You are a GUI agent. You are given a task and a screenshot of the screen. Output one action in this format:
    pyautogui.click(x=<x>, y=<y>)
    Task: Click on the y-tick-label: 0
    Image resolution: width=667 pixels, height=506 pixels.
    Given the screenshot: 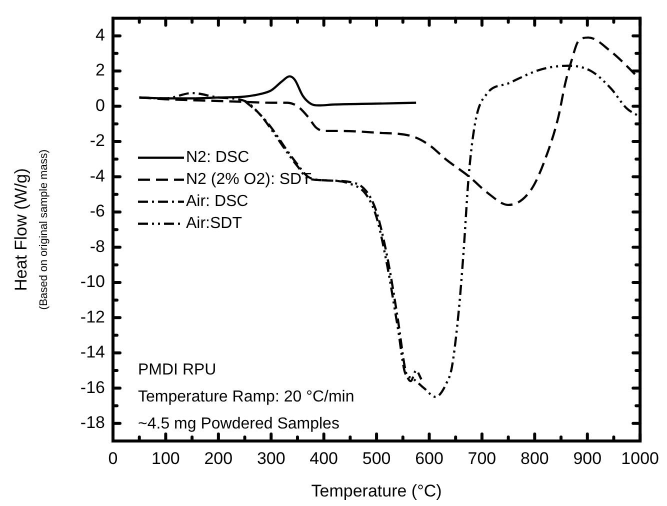 What is the action you would take?
    pyautogui.click(x=100, y=105)
    